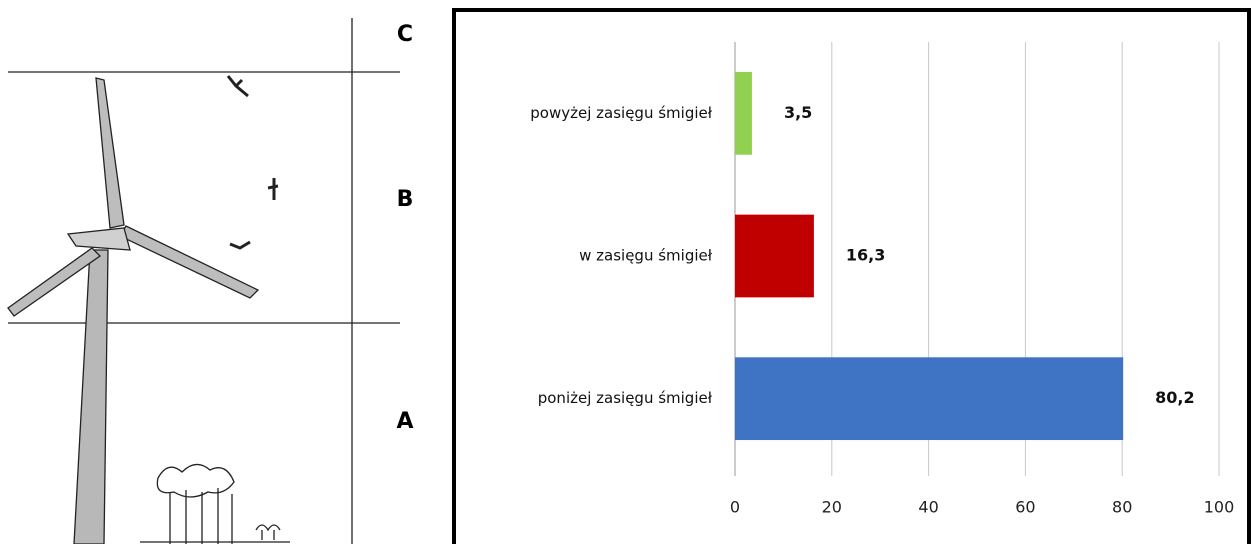 This screenshot has width=1251, height=548. What do you see at coordinates (405, 199) in the screenshot?
I see `zone-label: B` at bounding box center [405, 199].